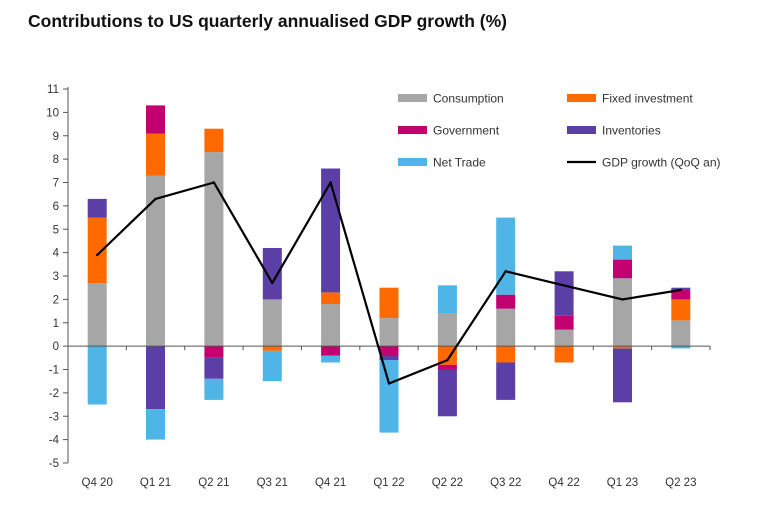 The height and width of the screenshot is (511, 767). Describe the element at coordinates (388, 483) in the screenshot. I see `x-tick-label: Q1 22` at that location.